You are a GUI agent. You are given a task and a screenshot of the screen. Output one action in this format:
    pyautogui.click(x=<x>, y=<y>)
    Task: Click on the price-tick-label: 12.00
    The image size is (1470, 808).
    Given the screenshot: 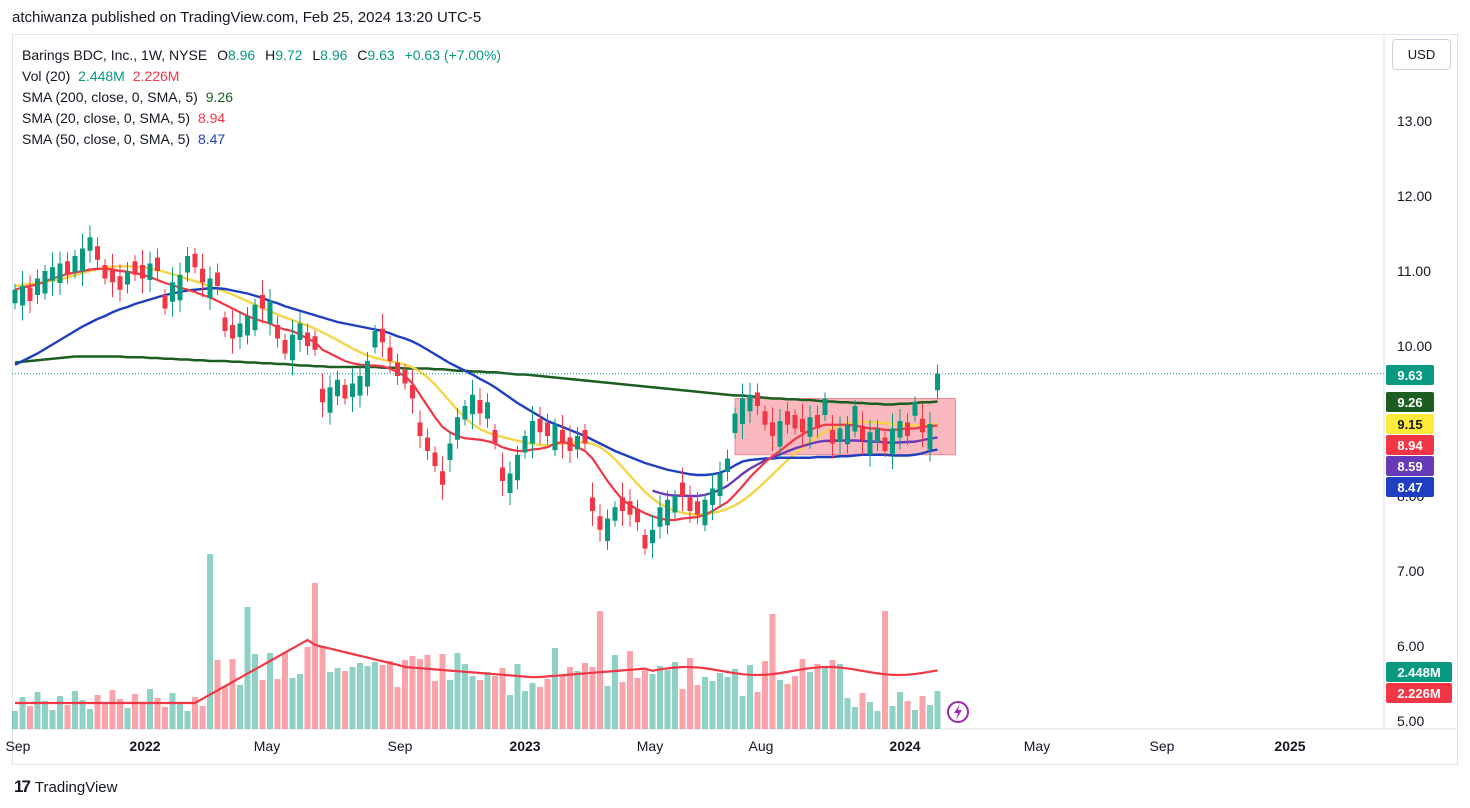 What is the action you would take?
    pyautogui.click(x=1414, y=196)
    